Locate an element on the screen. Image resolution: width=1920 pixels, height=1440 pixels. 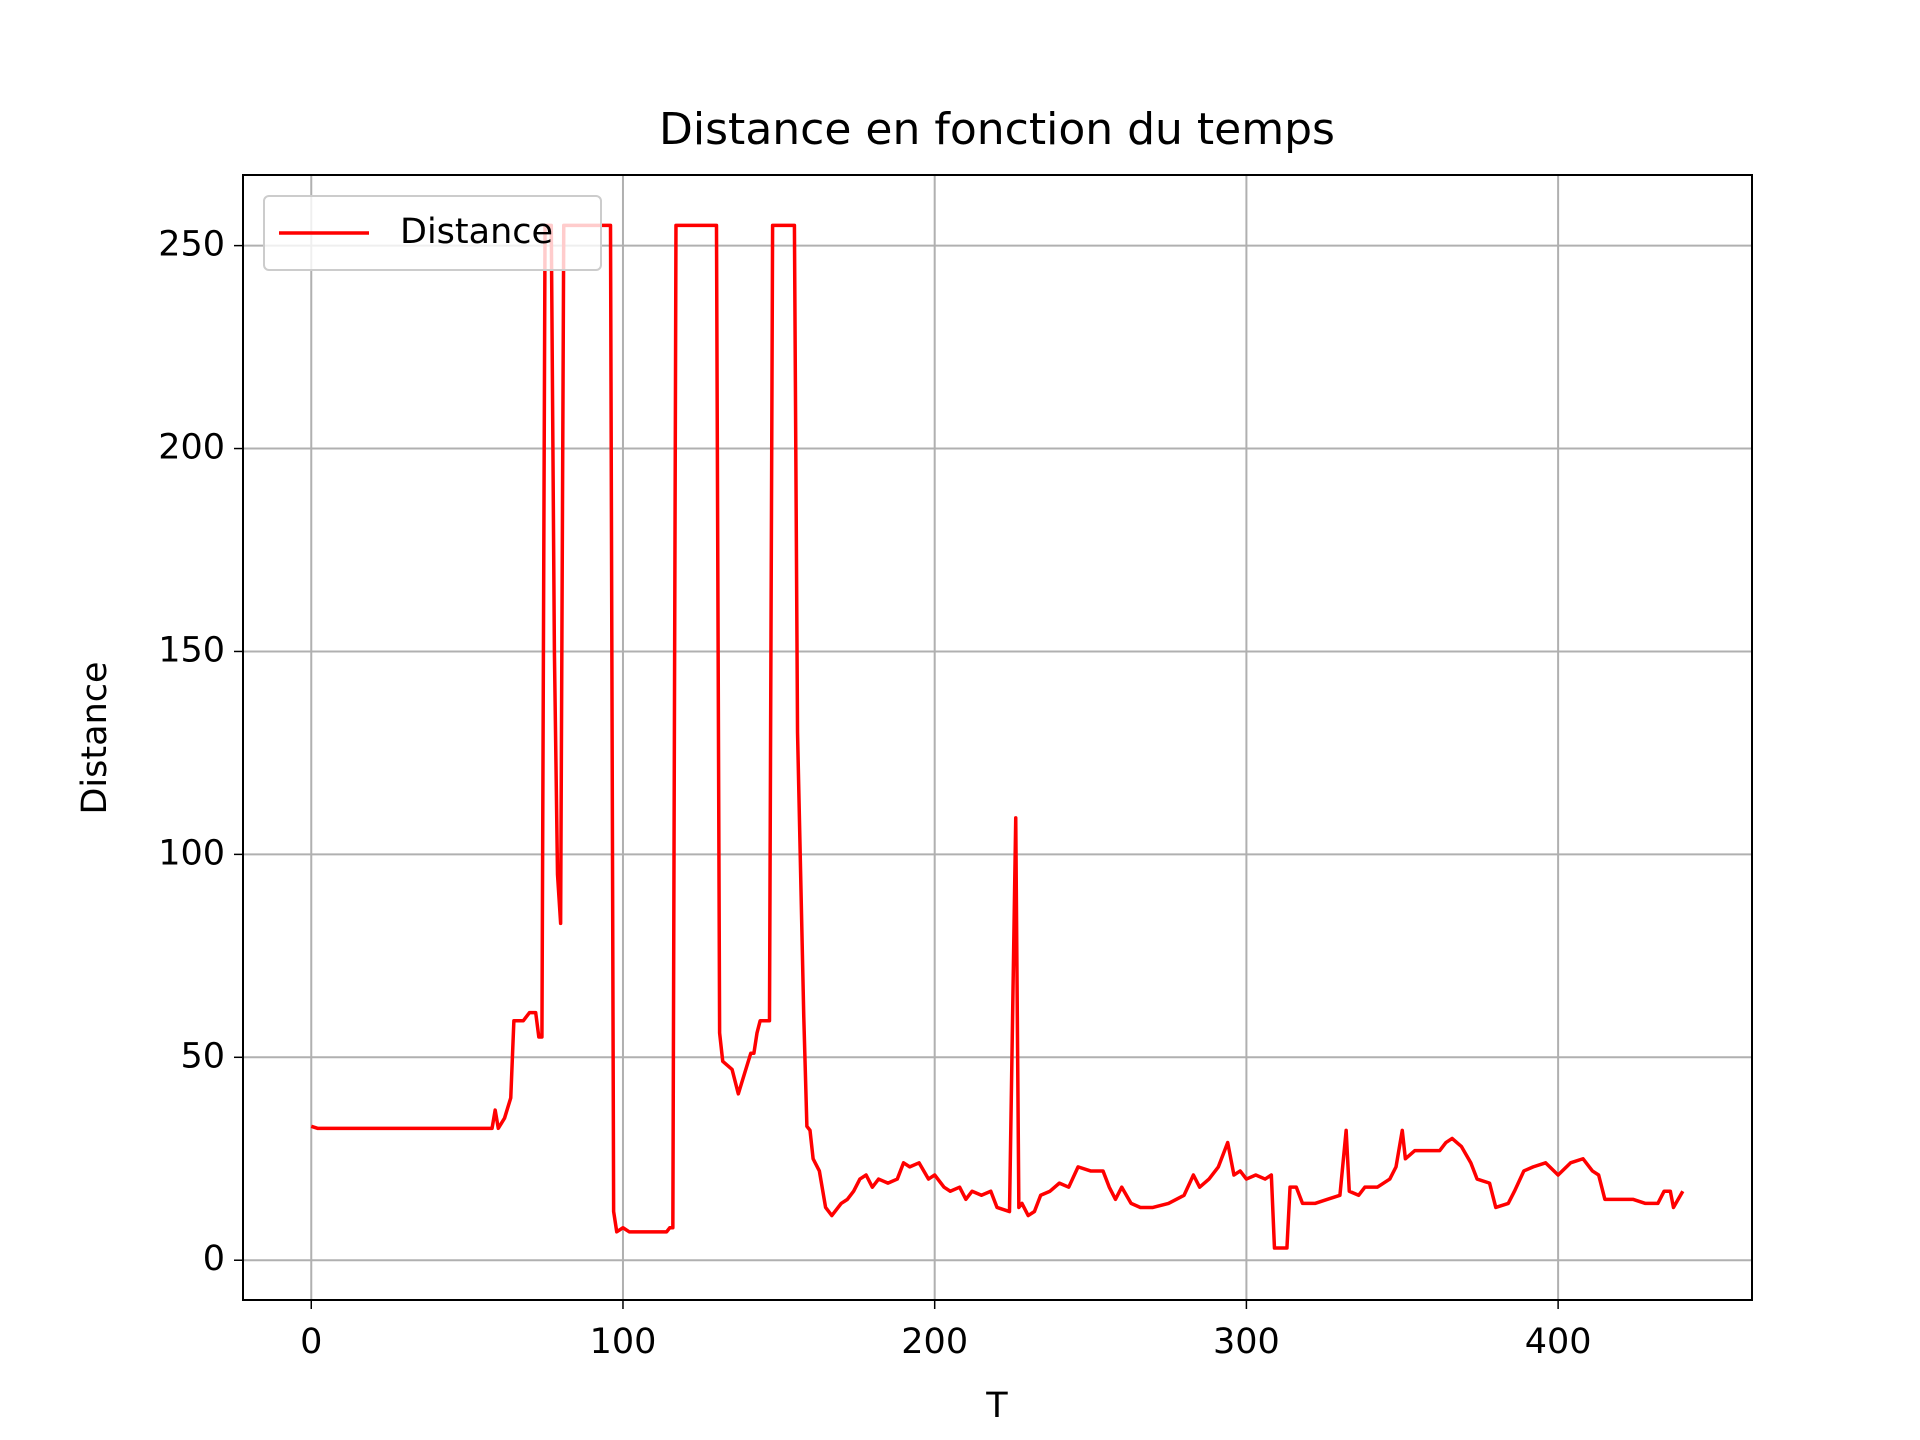
y-axis-label: Distance is located at coordinates (95, 737).